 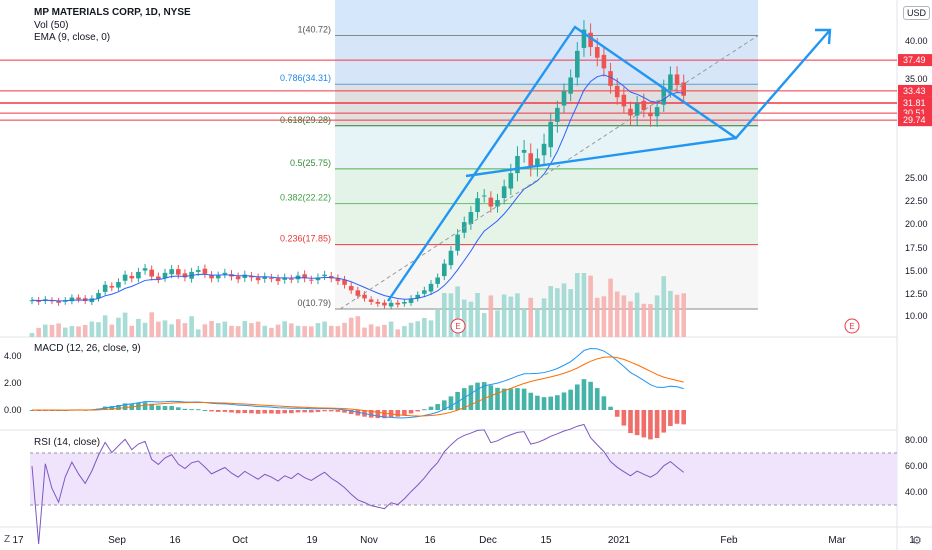 What do you see at coordinates (914, 113) in the screenshot?
I see `price-badge-label: 30.51` at bounding box center [914, 113].